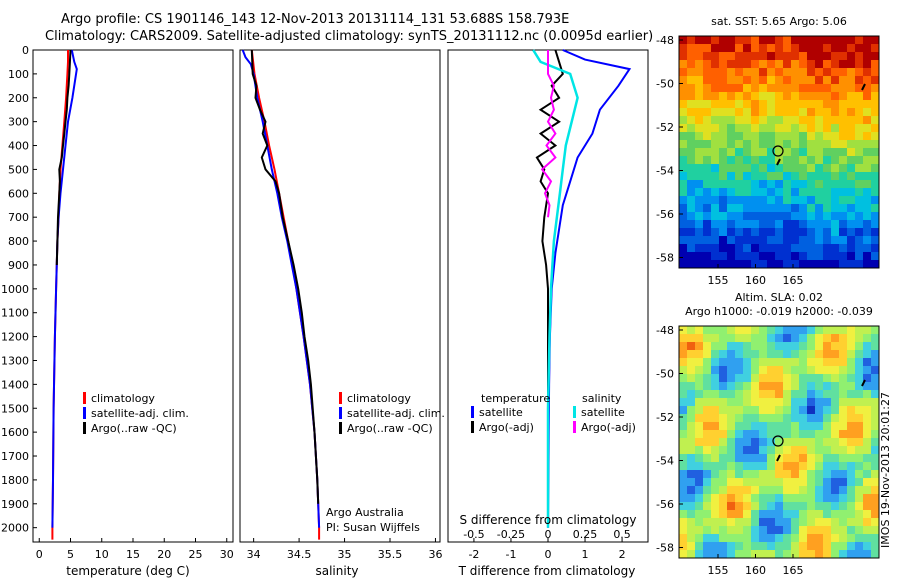 The image size is (900, 580). What do you see at coordinates (602, 398) in the screenshot?
I see `legend-title-salinity: salinity` at bounding box center [602, 398].